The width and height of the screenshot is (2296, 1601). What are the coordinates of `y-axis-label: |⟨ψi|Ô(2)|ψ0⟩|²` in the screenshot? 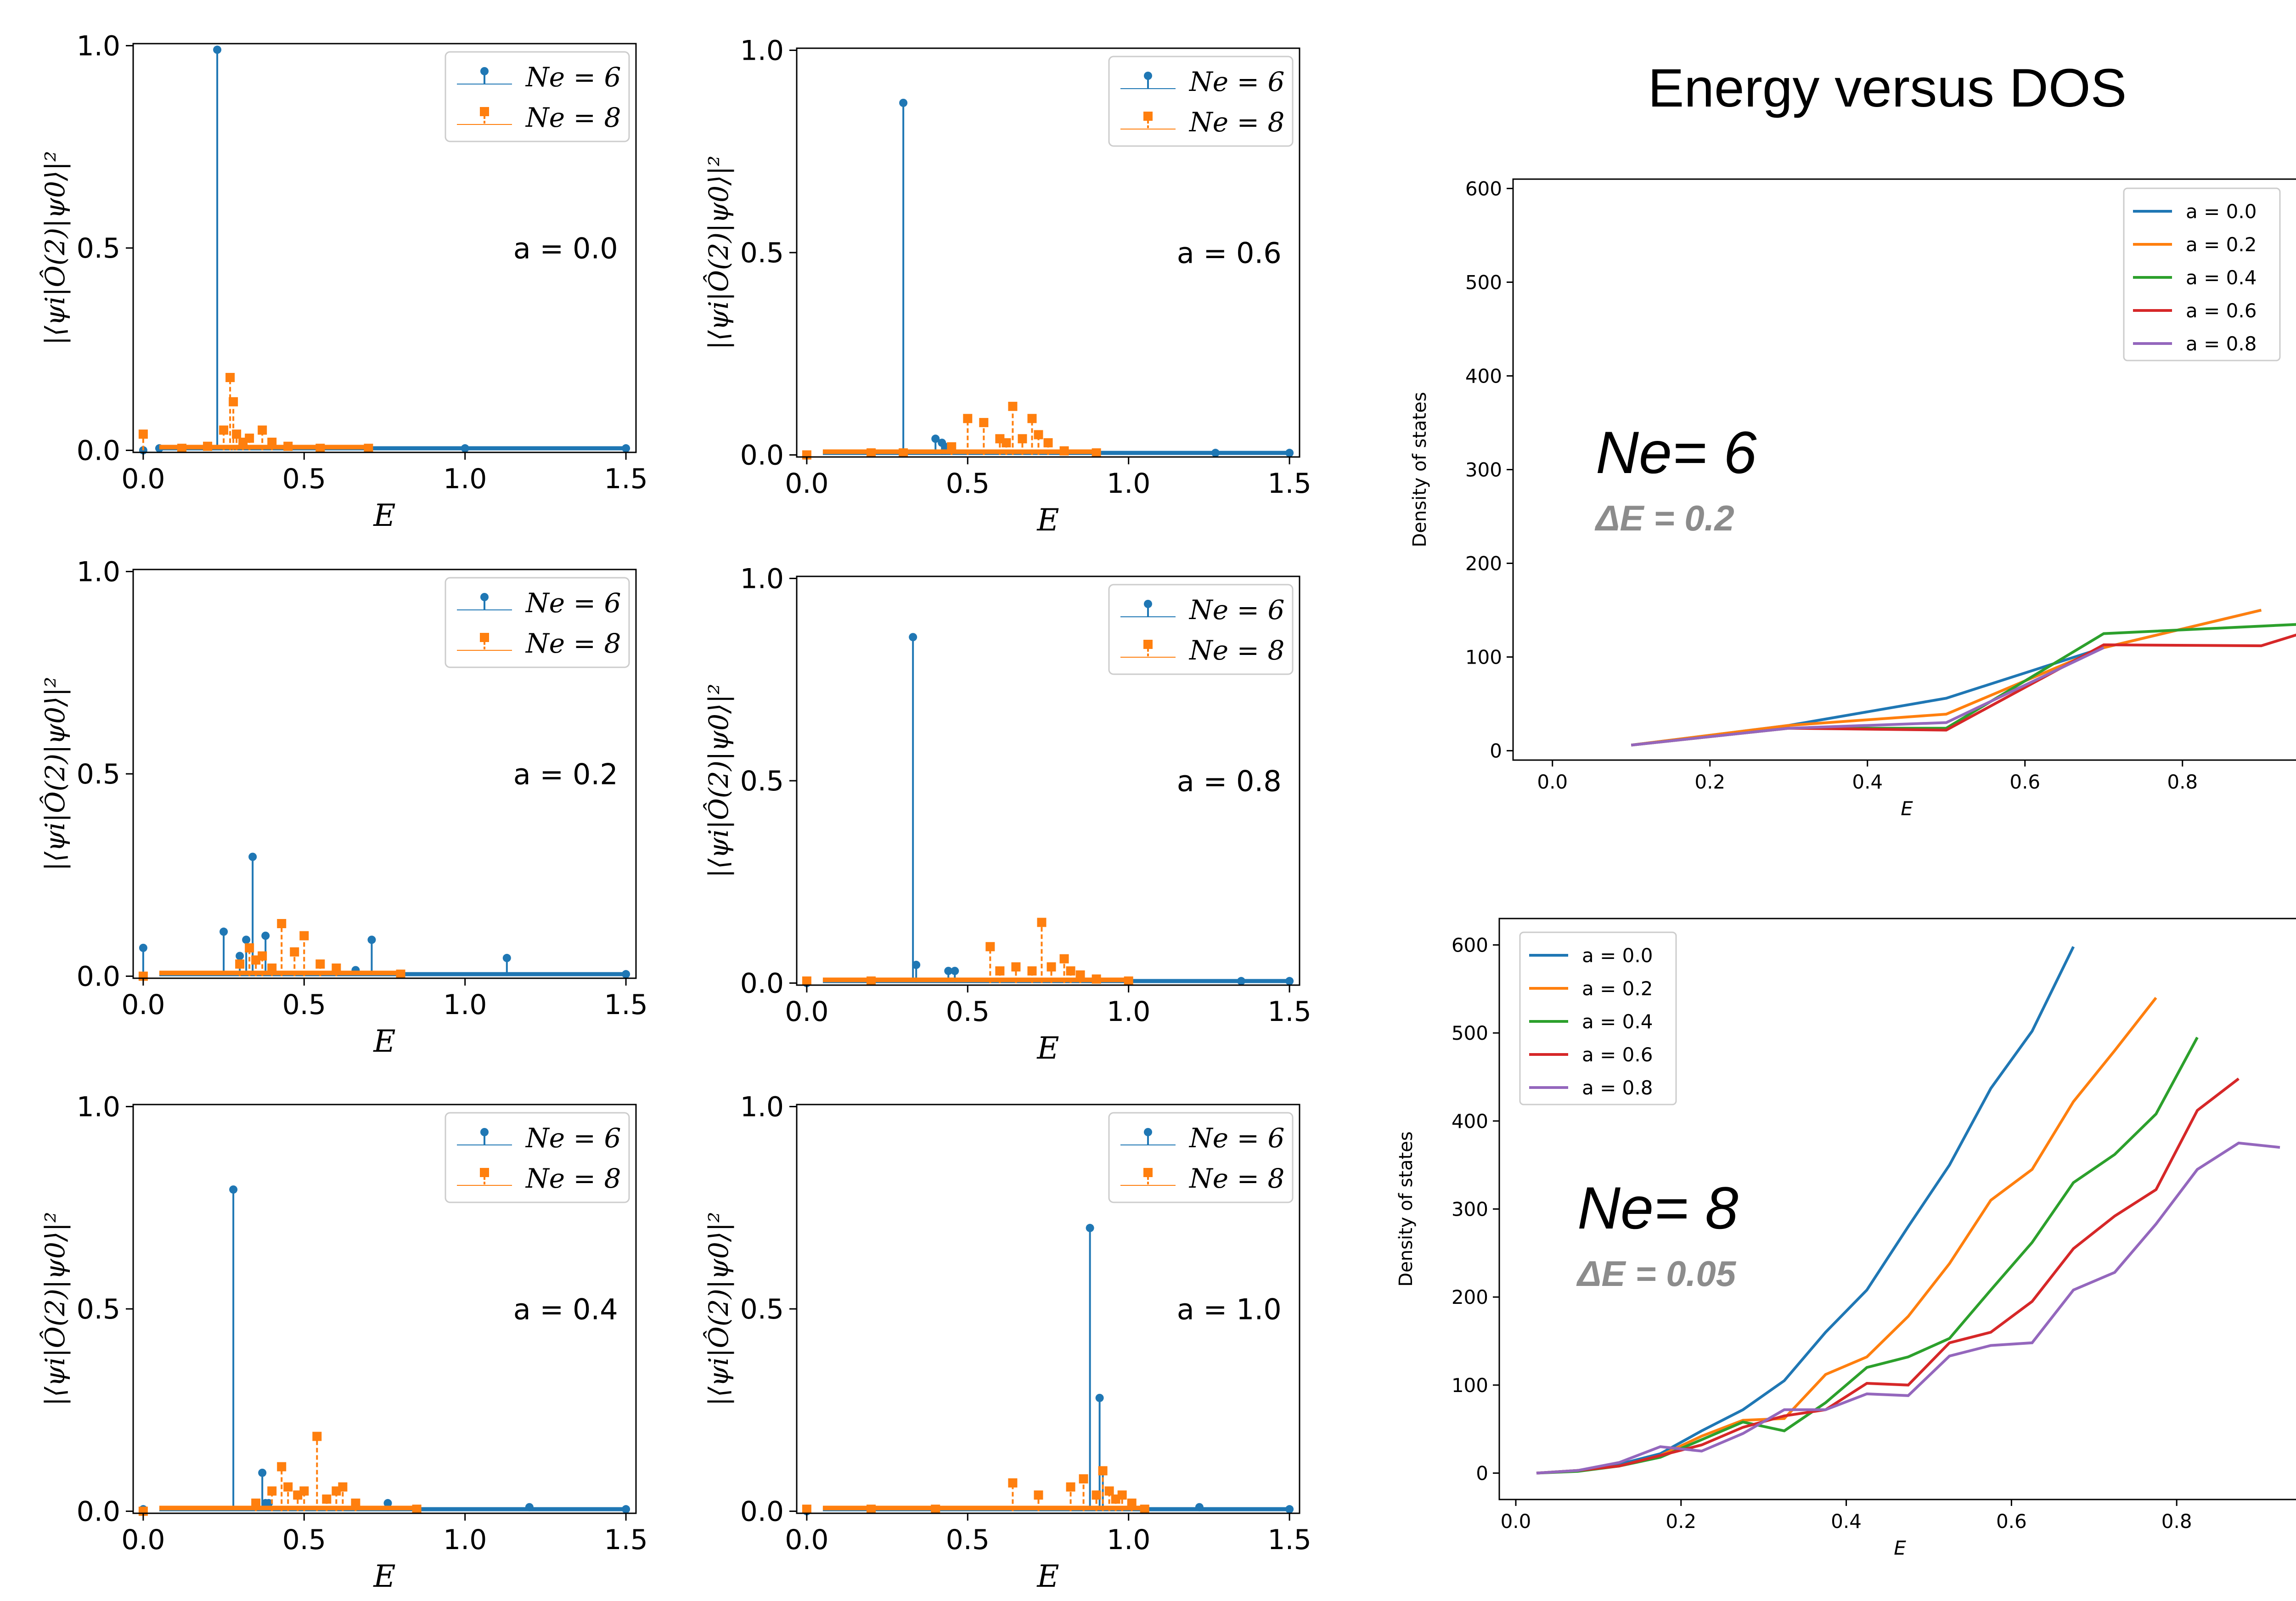 It's located at (55, 774).